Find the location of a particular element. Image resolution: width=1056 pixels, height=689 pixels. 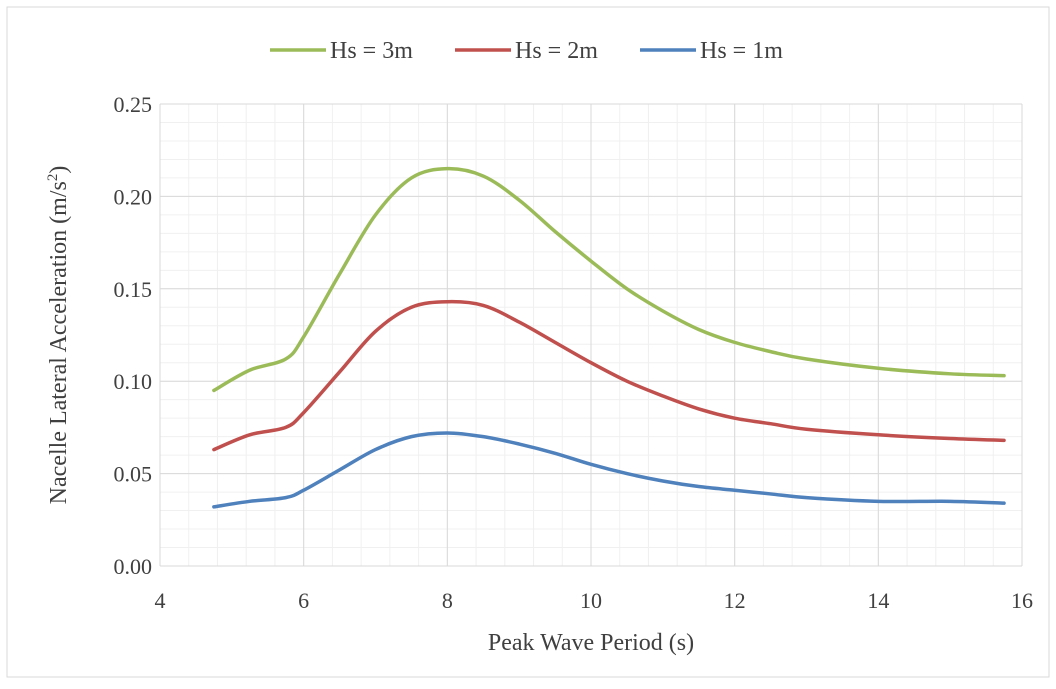

legend-label-1: Hs = 3m is located at coordinates (371, 51).